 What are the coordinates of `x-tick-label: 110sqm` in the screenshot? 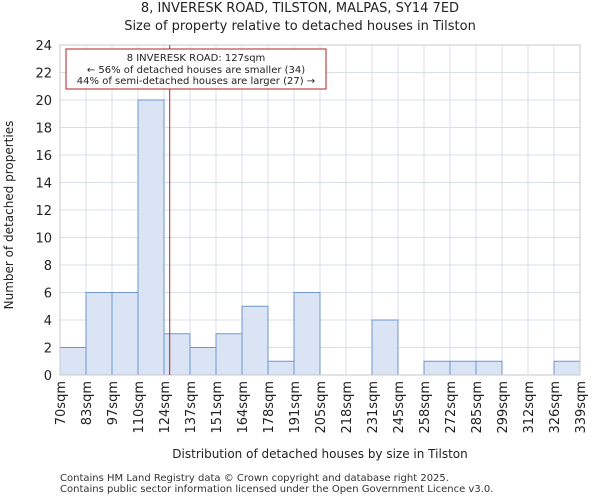 It's located at (139, 407).